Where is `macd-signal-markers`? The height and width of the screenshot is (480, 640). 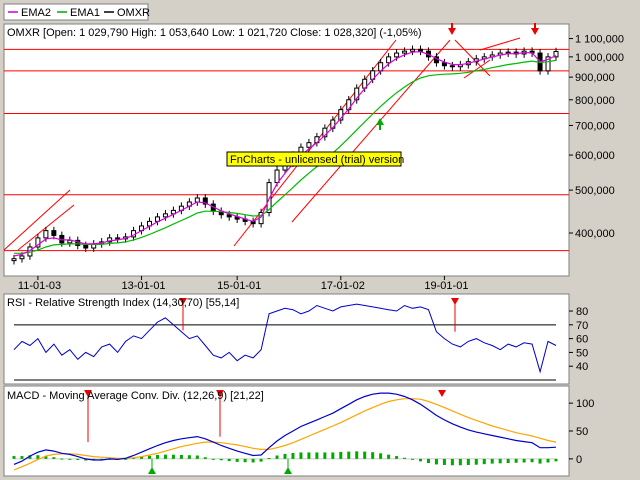
macd-signal-markers is located at coordinates (265, 432).